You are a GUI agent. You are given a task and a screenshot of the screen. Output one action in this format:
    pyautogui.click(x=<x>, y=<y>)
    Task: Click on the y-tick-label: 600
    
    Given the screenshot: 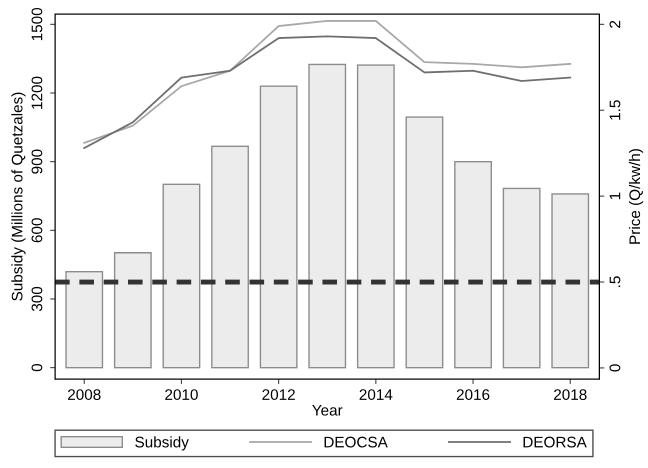 What is the action you would take?
    pyautogui.click(x=37, y=230)
    